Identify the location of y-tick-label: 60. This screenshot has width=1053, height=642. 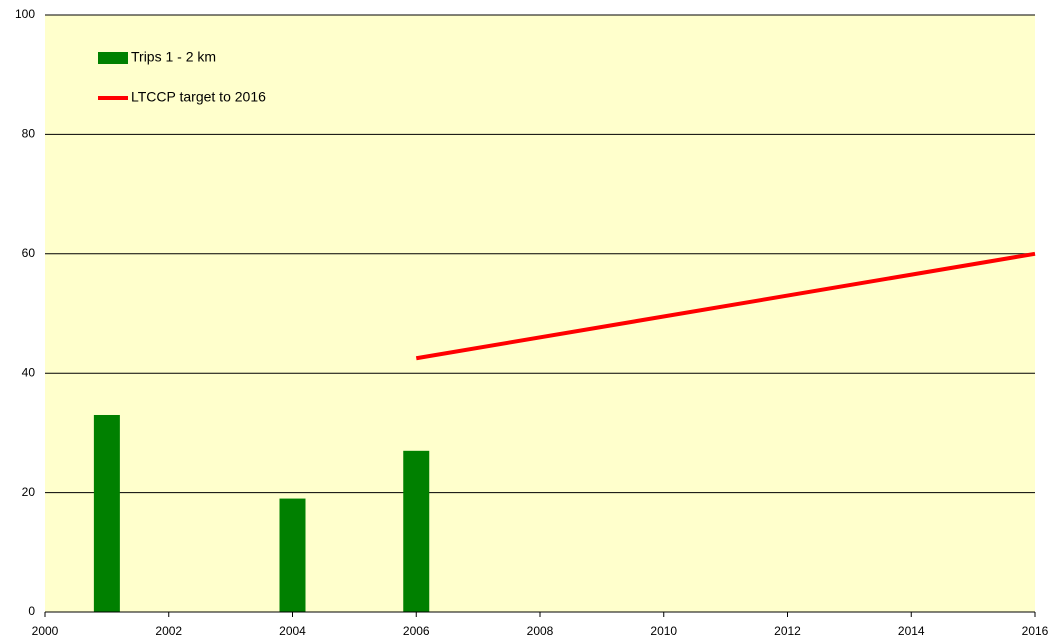
(29, 253).